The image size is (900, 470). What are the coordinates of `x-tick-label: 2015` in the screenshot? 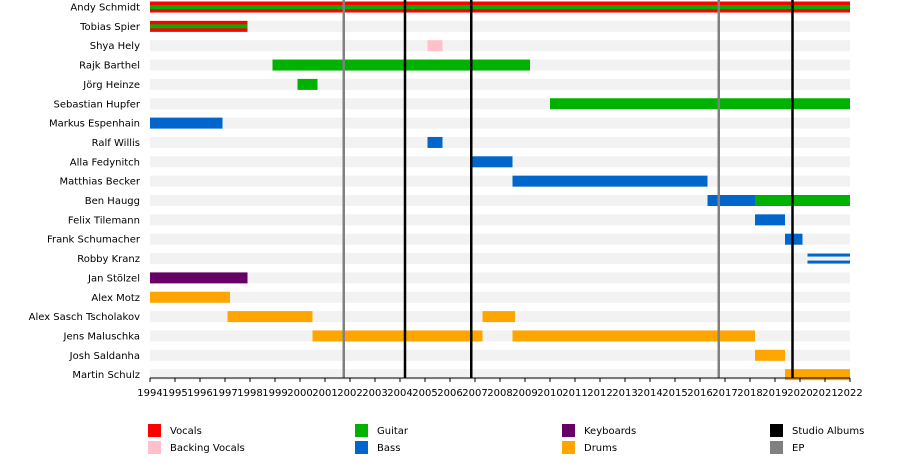 It's located at (674, 393).